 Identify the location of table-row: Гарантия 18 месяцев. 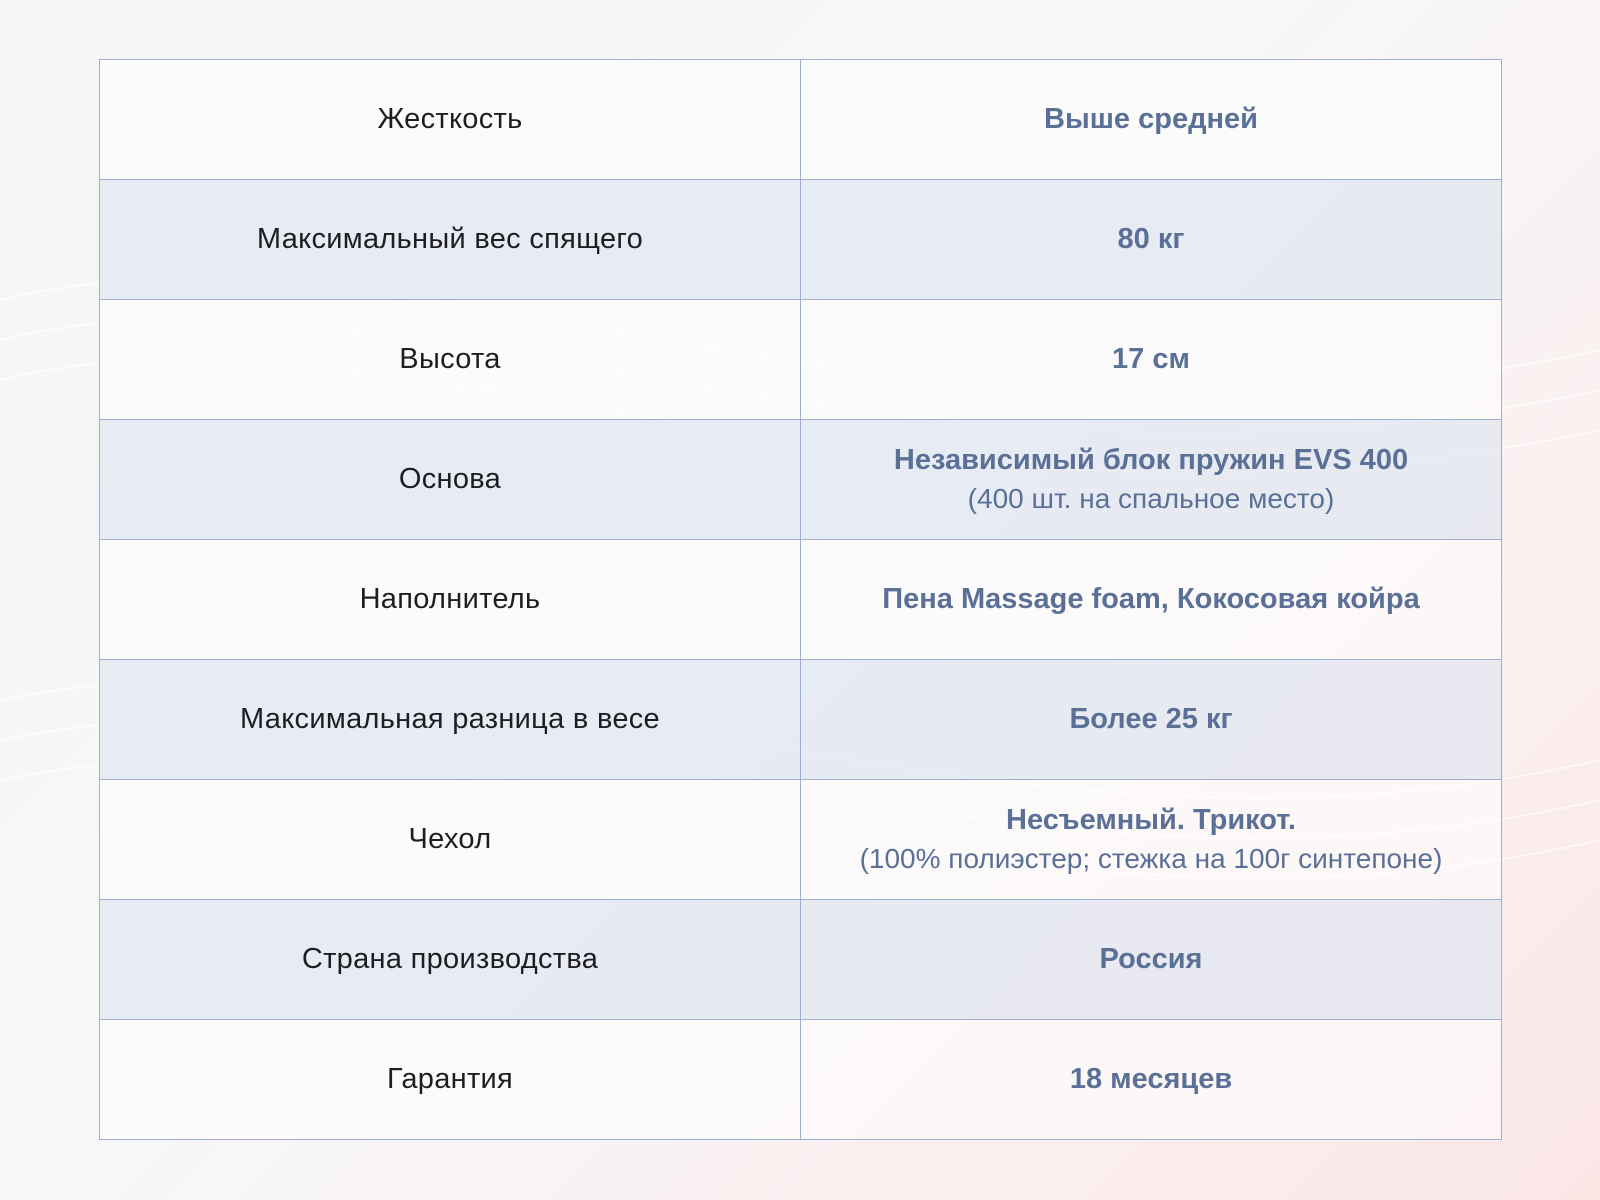
(800, 1079).